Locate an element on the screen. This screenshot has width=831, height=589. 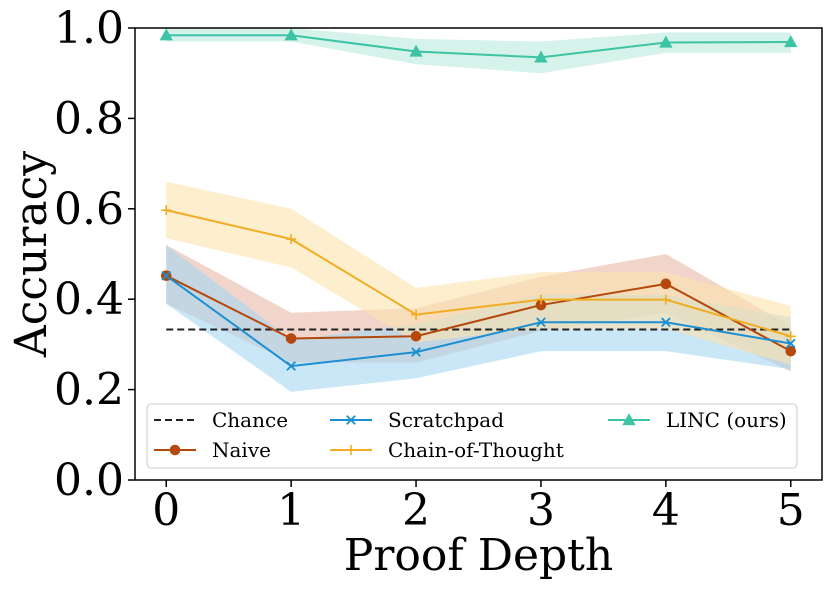
x-tick-label-3: 3 is located at coordinates (541, 510).